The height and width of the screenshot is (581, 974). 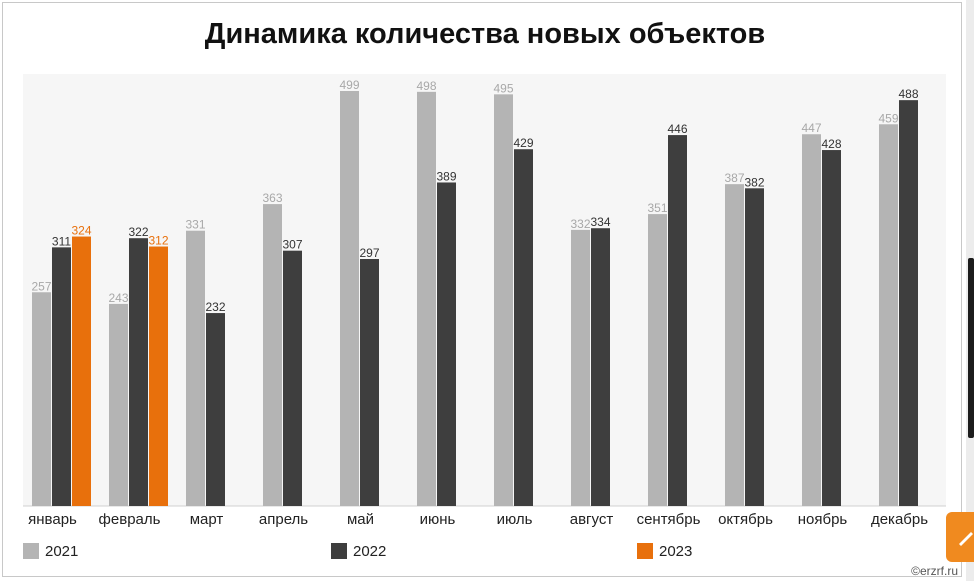 What do you see at coordinates (592, 519) in the screenshot?
I see `category-label-7: август` at bounding box center [592, 519].